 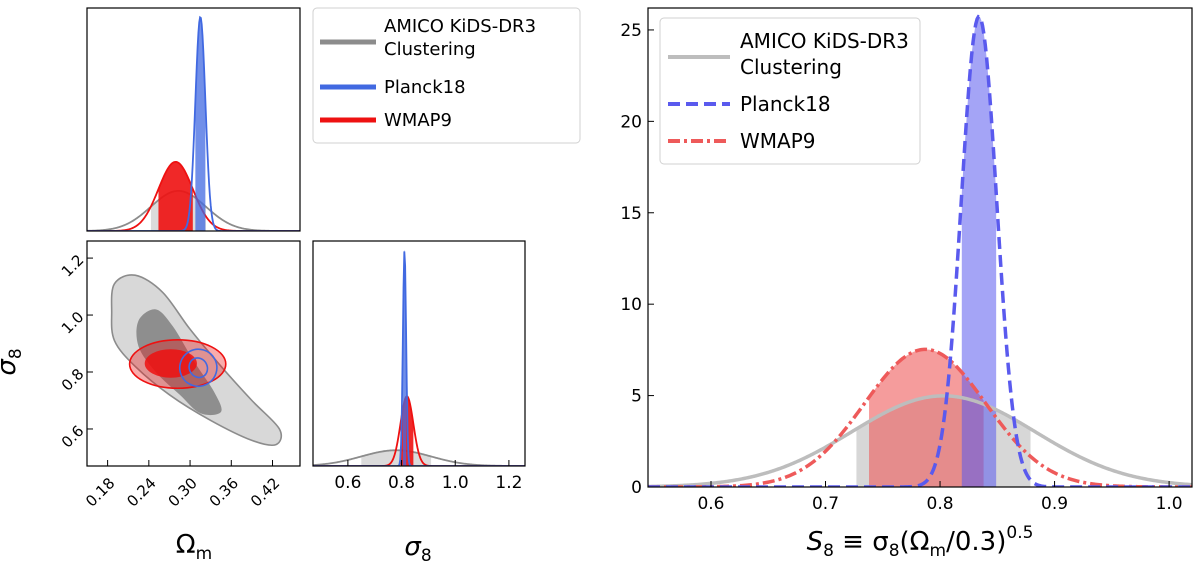 What do you see at coordinates (631, 31) in the screenshot?
I see `s8-ytick-label: 25` at bounding box center [631, 31].